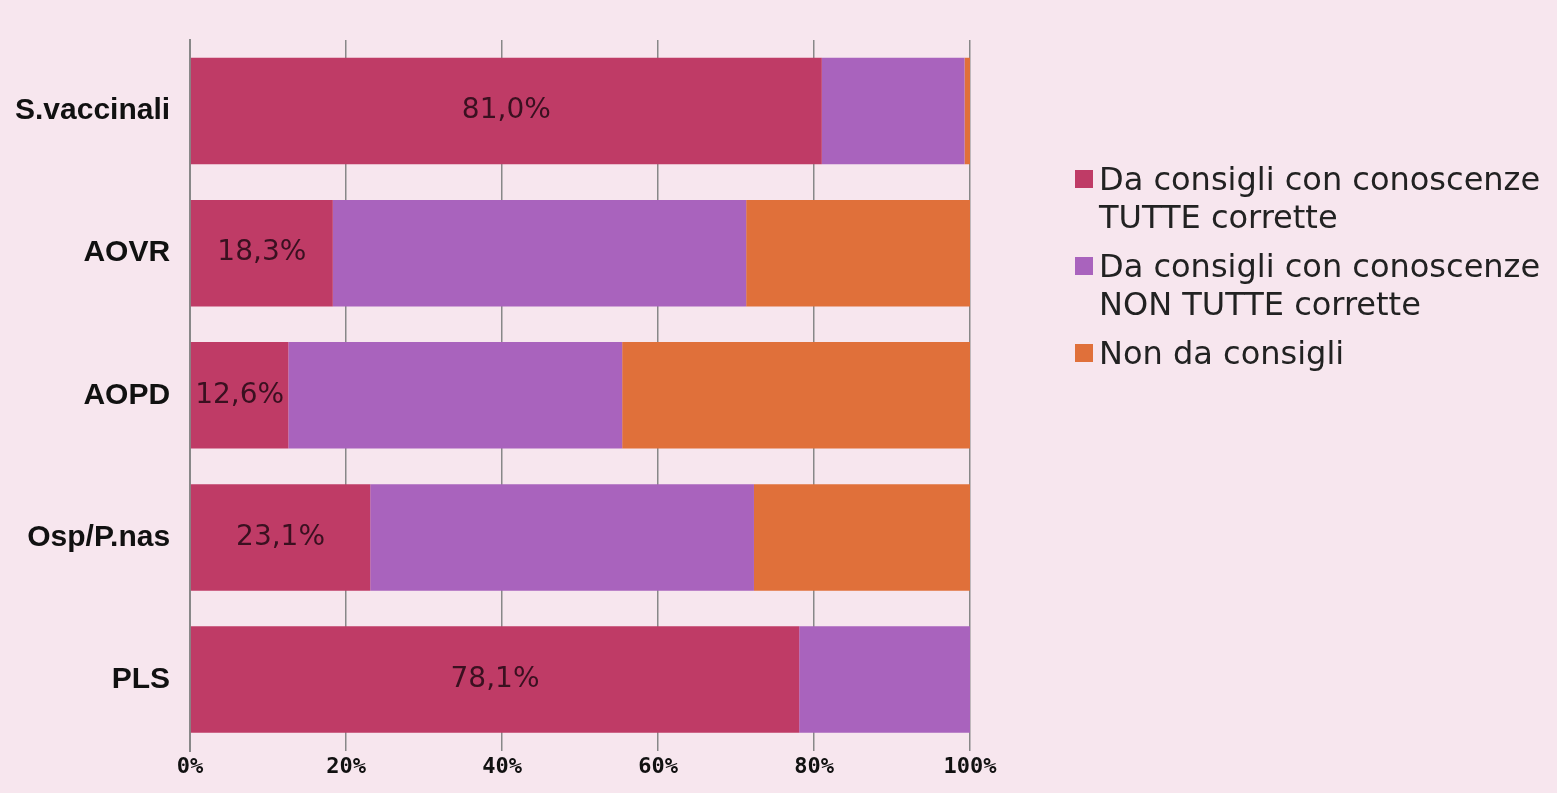 The height and width of the screenshot is (793, 1557). What do you see at coordinates (141, 677) in the screenshot?
I see `y-tick-label: PLS` at bounding box center [141, 677].